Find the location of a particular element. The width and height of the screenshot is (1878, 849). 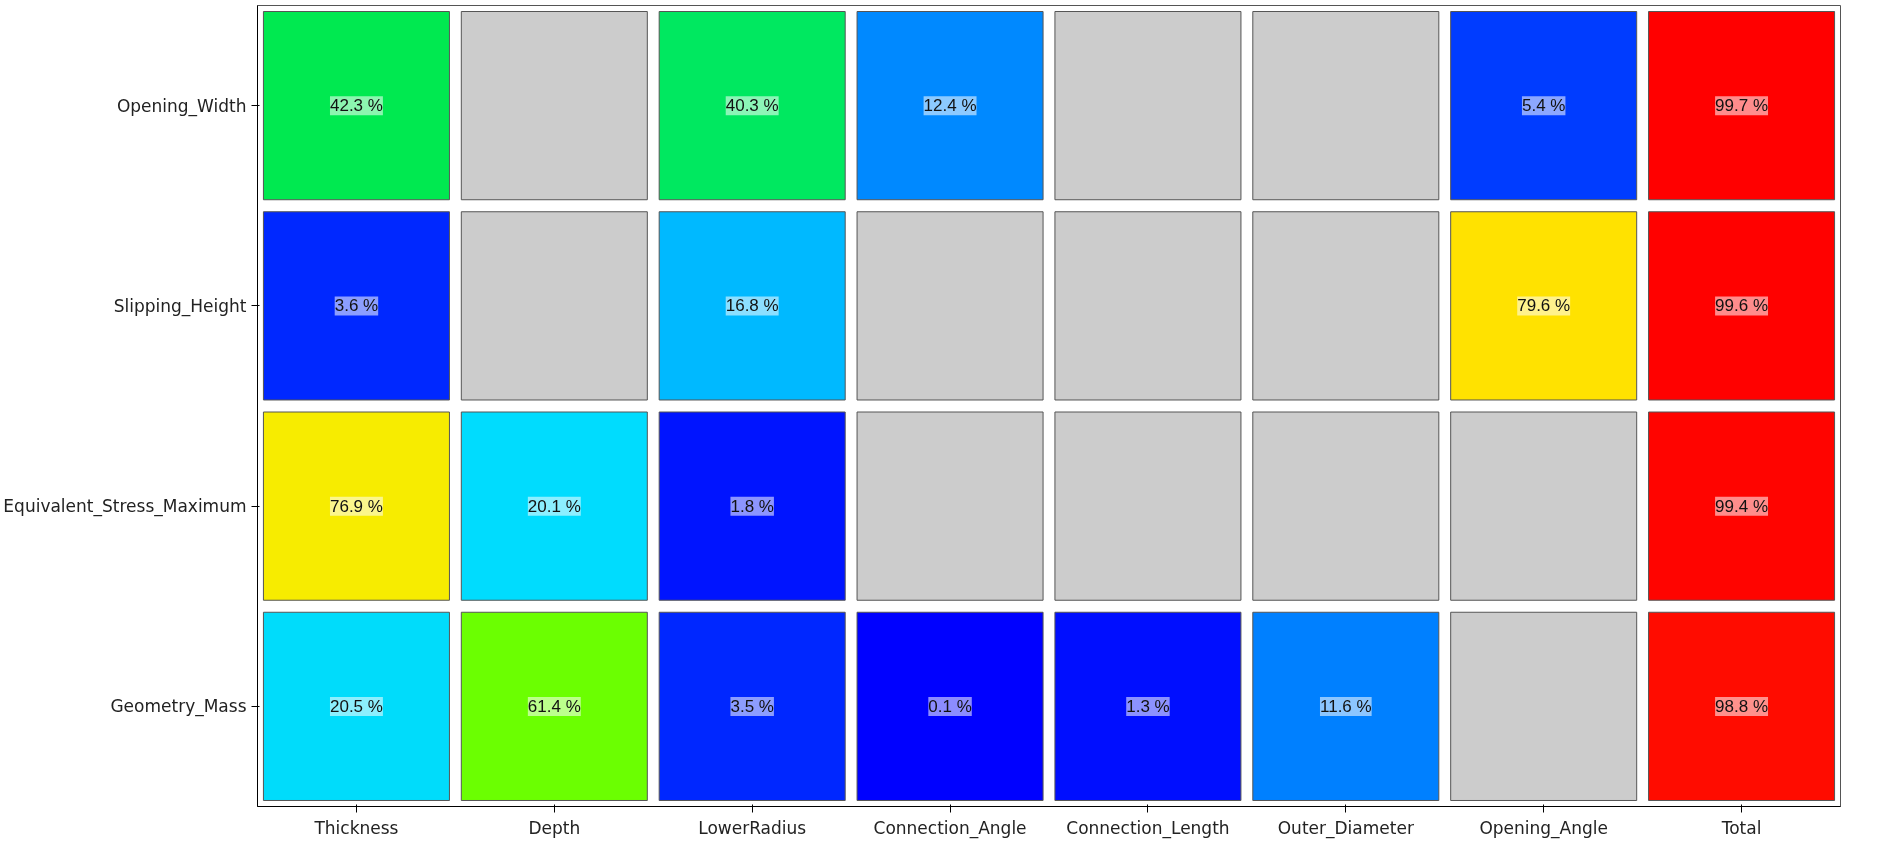

x-tick-label: LowerRadius is located at coordinates (752, 827).